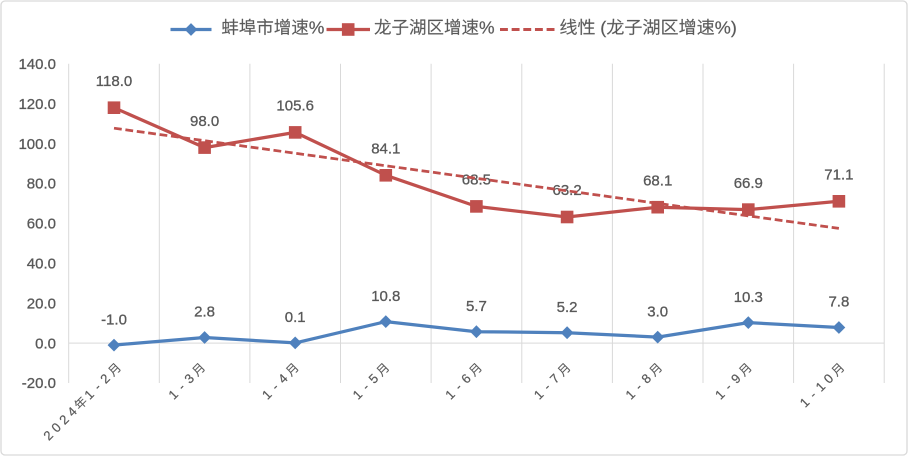  Describe the element at coordinates (838, 175) in the screenshot. I see `svg-text: 71.1` at that location.